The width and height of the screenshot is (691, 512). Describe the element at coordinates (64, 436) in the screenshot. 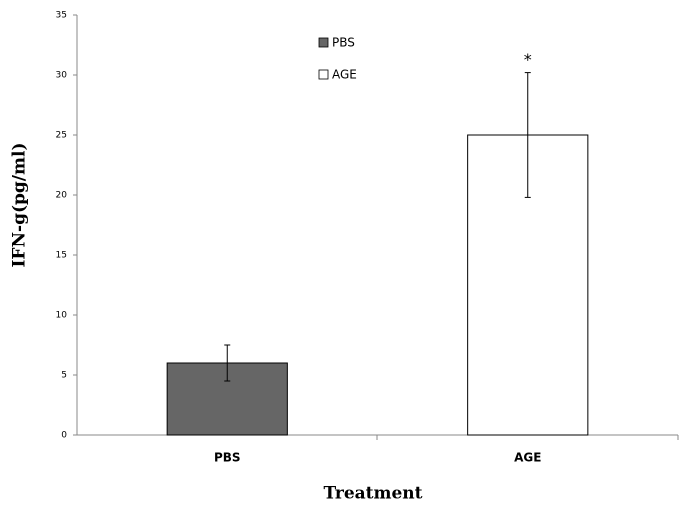

I see `y-tick-label: 0` at that location.